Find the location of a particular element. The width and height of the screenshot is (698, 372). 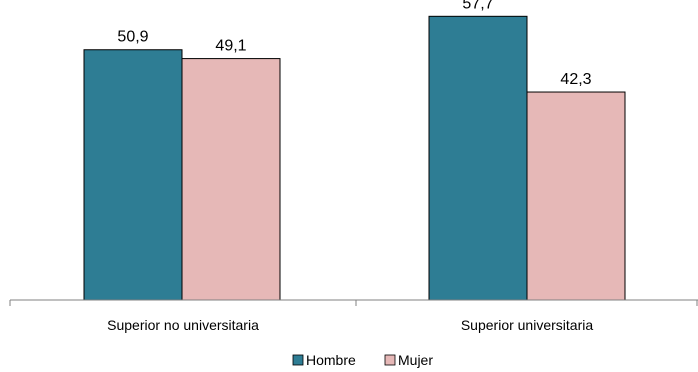

data-label-mujer: 49,1 is located at coordinates (230, 46).